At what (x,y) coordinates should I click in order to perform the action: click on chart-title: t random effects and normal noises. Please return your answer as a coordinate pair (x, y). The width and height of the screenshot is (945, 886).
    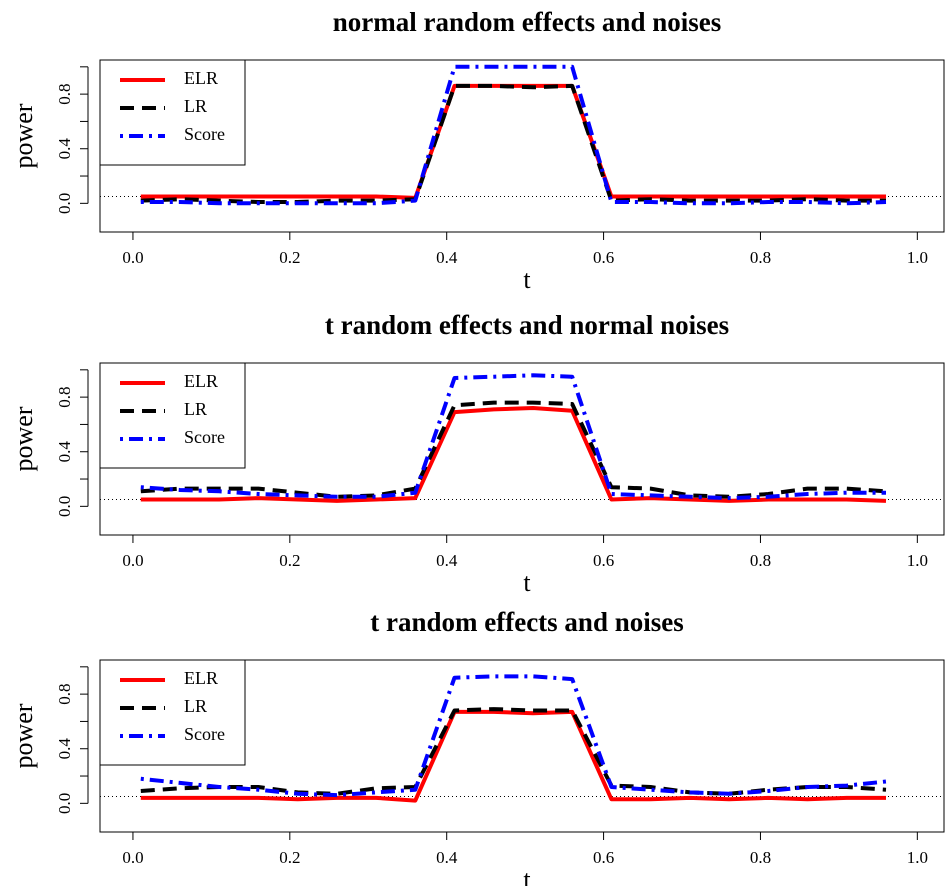
    Looking at the image, I should click on (527, 325).